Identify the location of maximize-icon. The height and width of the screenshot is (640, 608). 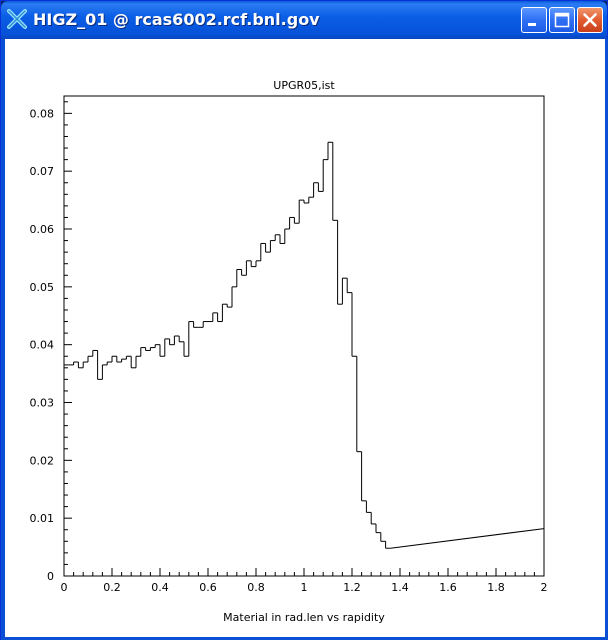
(562, 20).